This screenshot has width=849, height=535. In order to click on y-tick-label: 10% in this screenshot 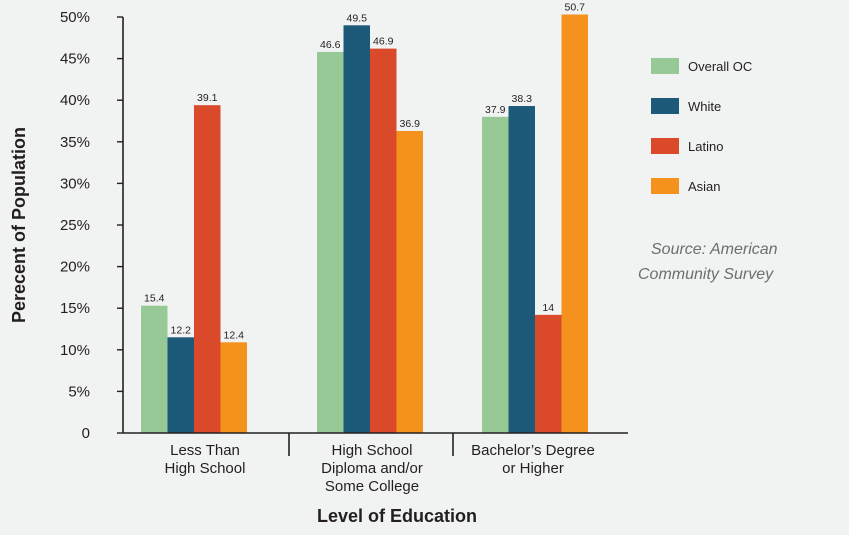, I will do `click(75, 350)`.